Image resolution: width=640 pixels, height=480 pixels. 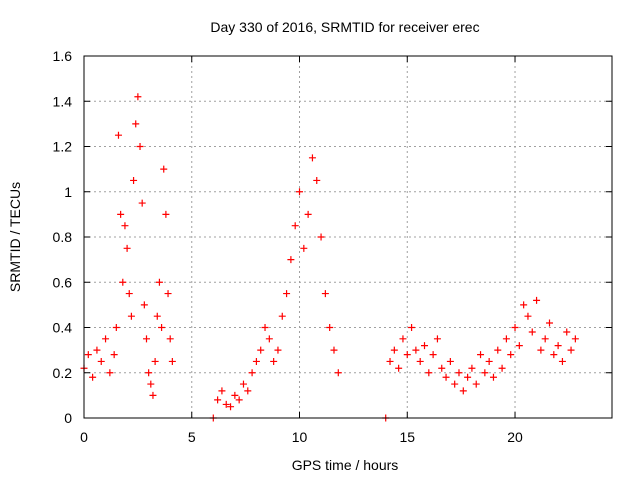 What do you see at coordinates (407, 437) in the screenshot?
I see `x-tick-label: 15` at bounding box center [407, 437].